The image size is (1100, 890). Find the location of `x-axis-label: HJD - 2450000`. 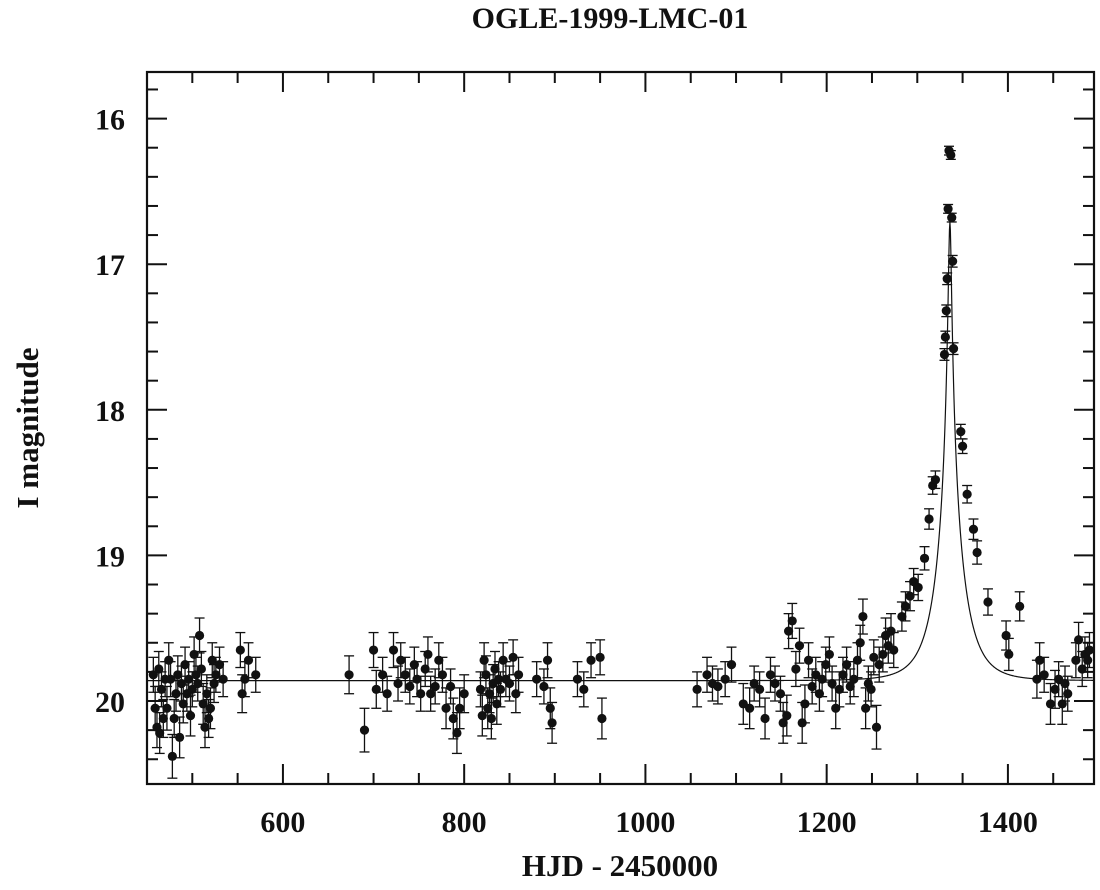

x-axis-label: HJD - 2450000 is located at coordinates (620, 865).